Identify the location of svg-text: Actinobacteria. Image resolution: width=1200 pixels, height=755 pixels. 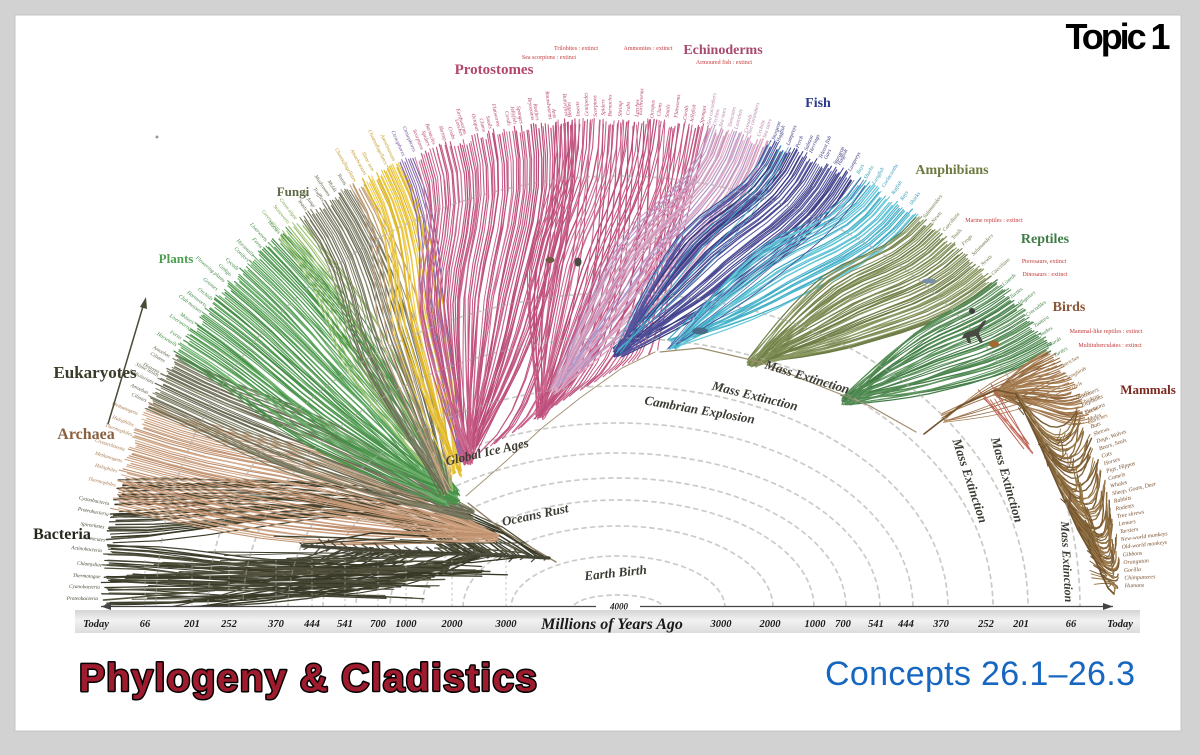
(86, 549).